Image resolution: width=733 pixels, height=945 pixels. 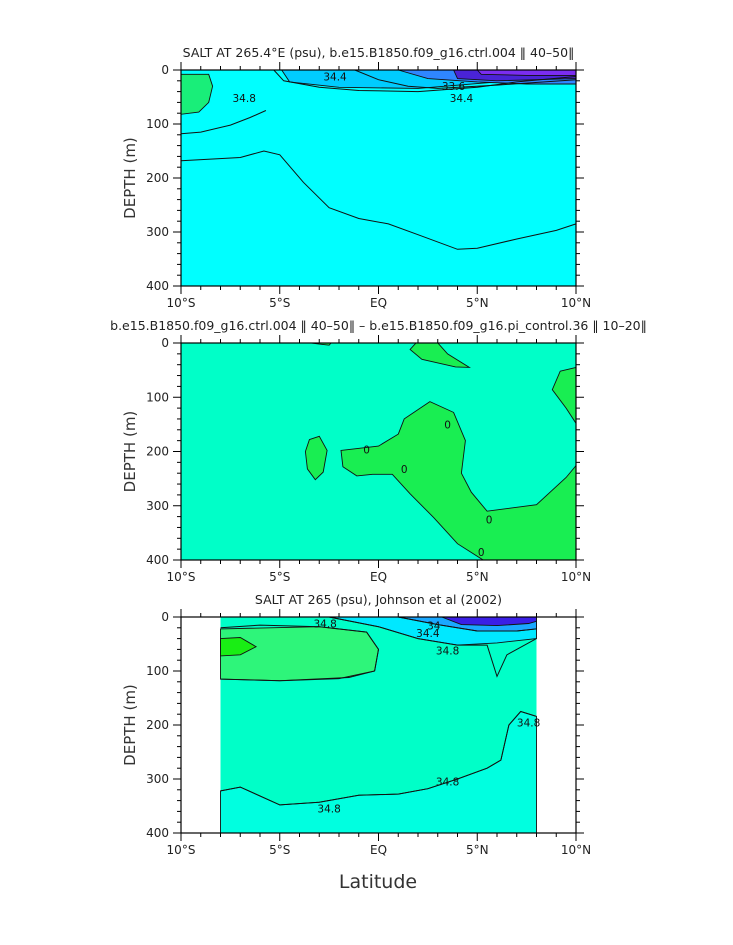 I want to click on contour-label: 34, so click(x=434, y=627).